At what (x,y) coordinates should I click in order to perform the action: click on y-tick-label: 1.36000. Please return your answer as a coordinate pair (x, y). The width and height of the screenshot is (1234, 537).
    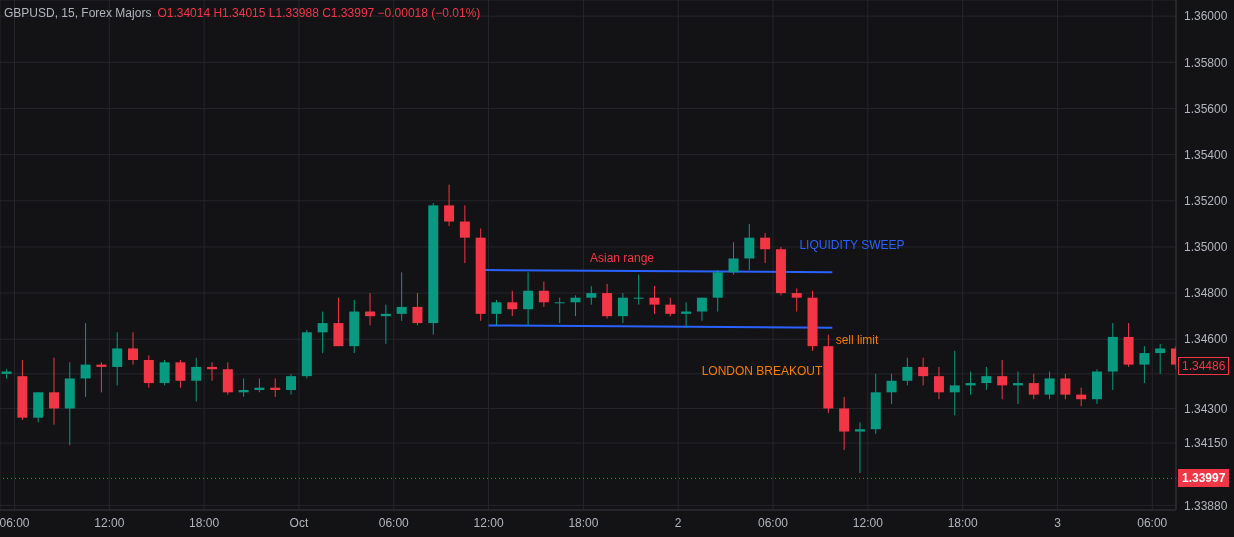
    Looking at the image, I should click on (1206, 16).